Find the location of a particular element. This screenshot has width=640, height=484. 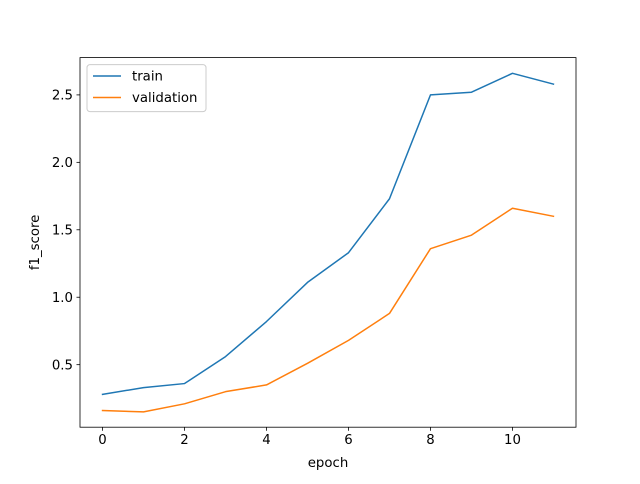

legend: train validation is located at coordinates (146, 88).